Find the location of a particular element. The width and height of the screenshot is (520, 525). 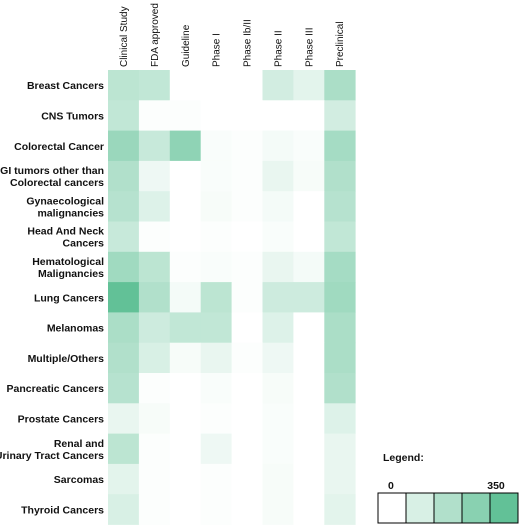

cell-hematological-malignancies-preclinical is located at coordinates (340, 267).